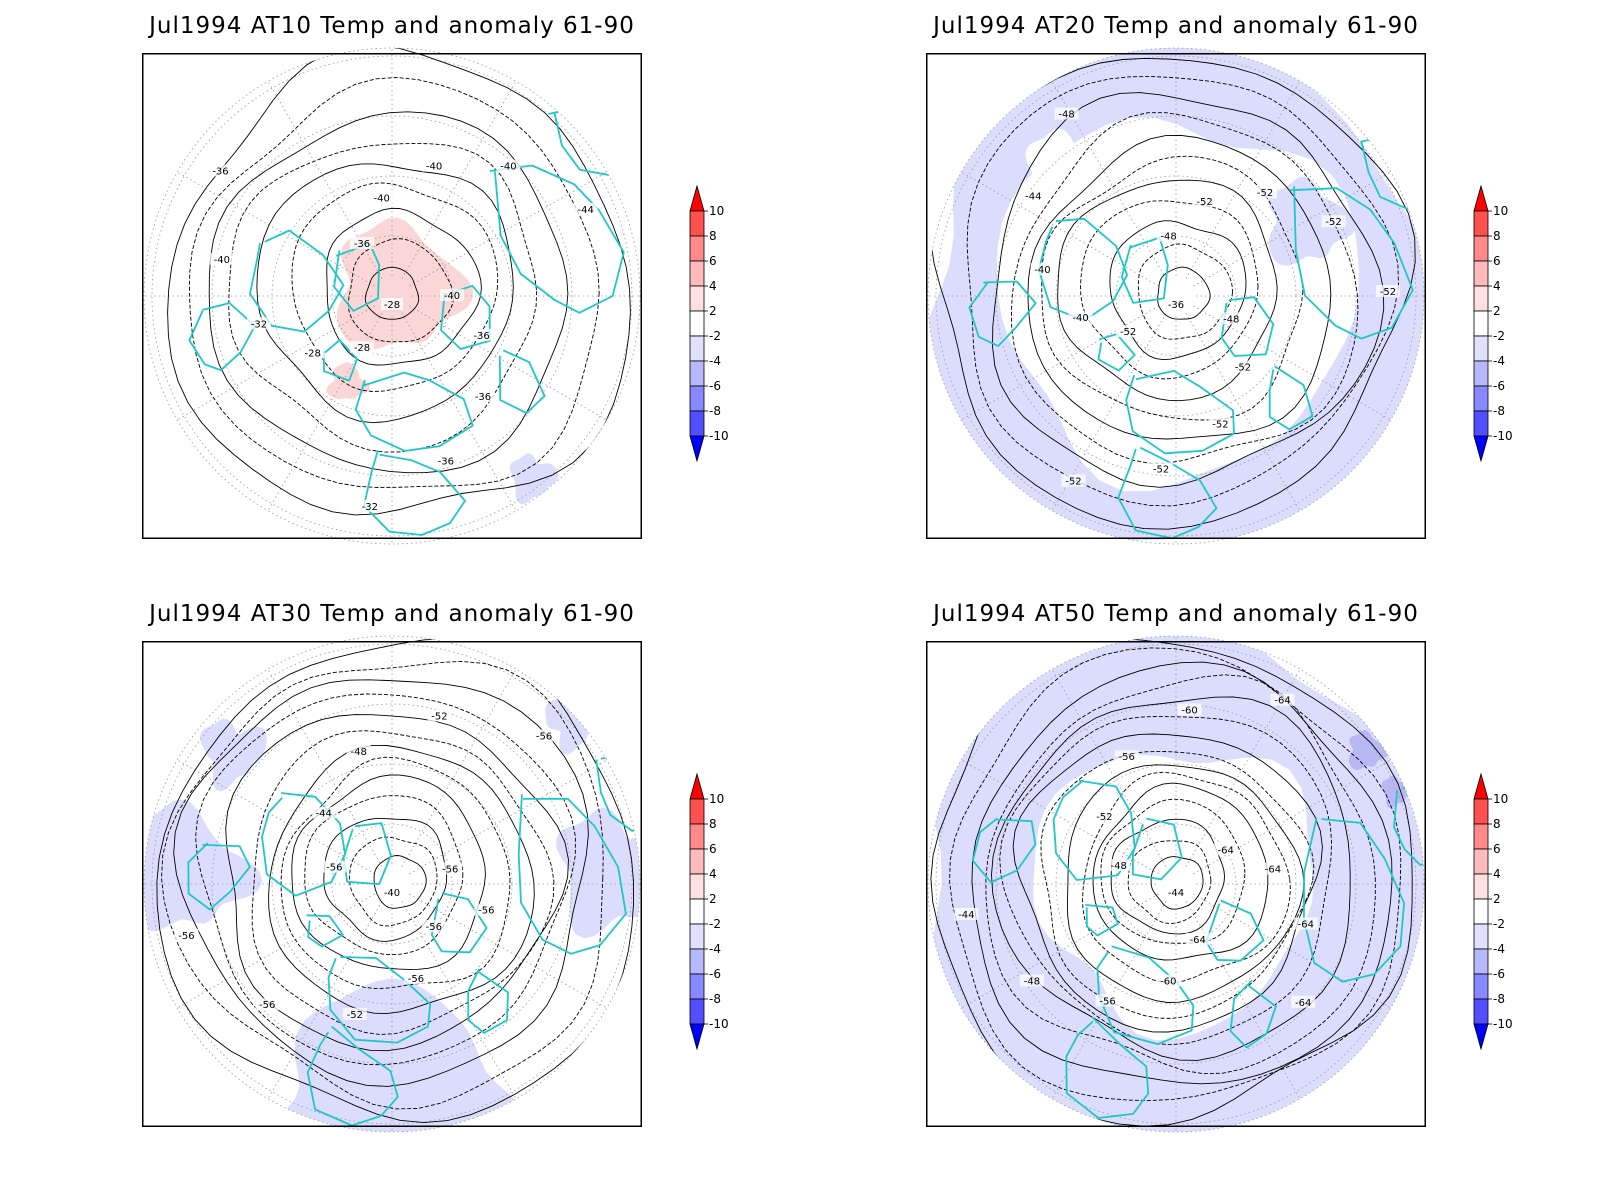 The width and height of the screenshot is (1600, 1200). Describe the element at coordinates (1499, 999) in the screenshot. I see `colorbar-label: -8` at that location.